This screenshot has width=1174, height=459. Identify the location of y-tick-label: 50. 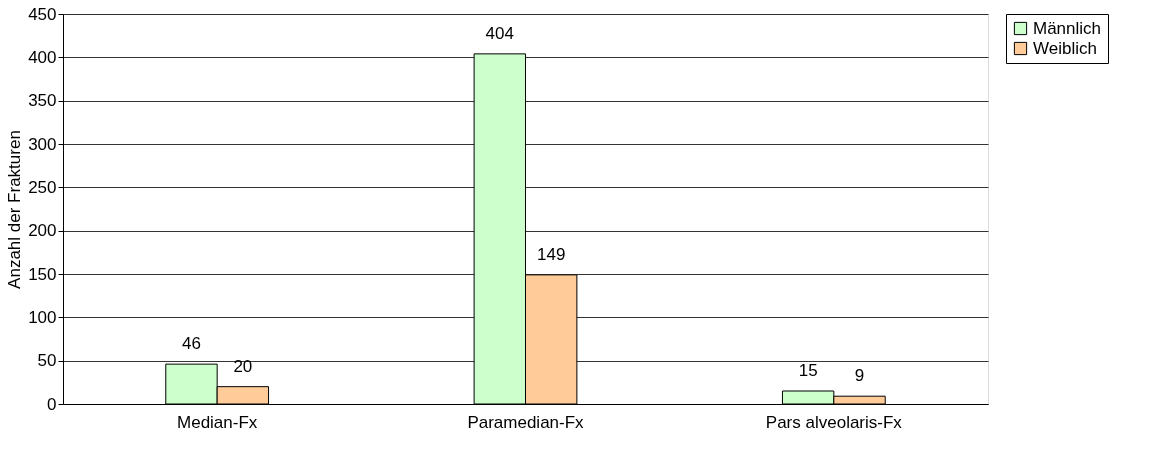
(47, 361).